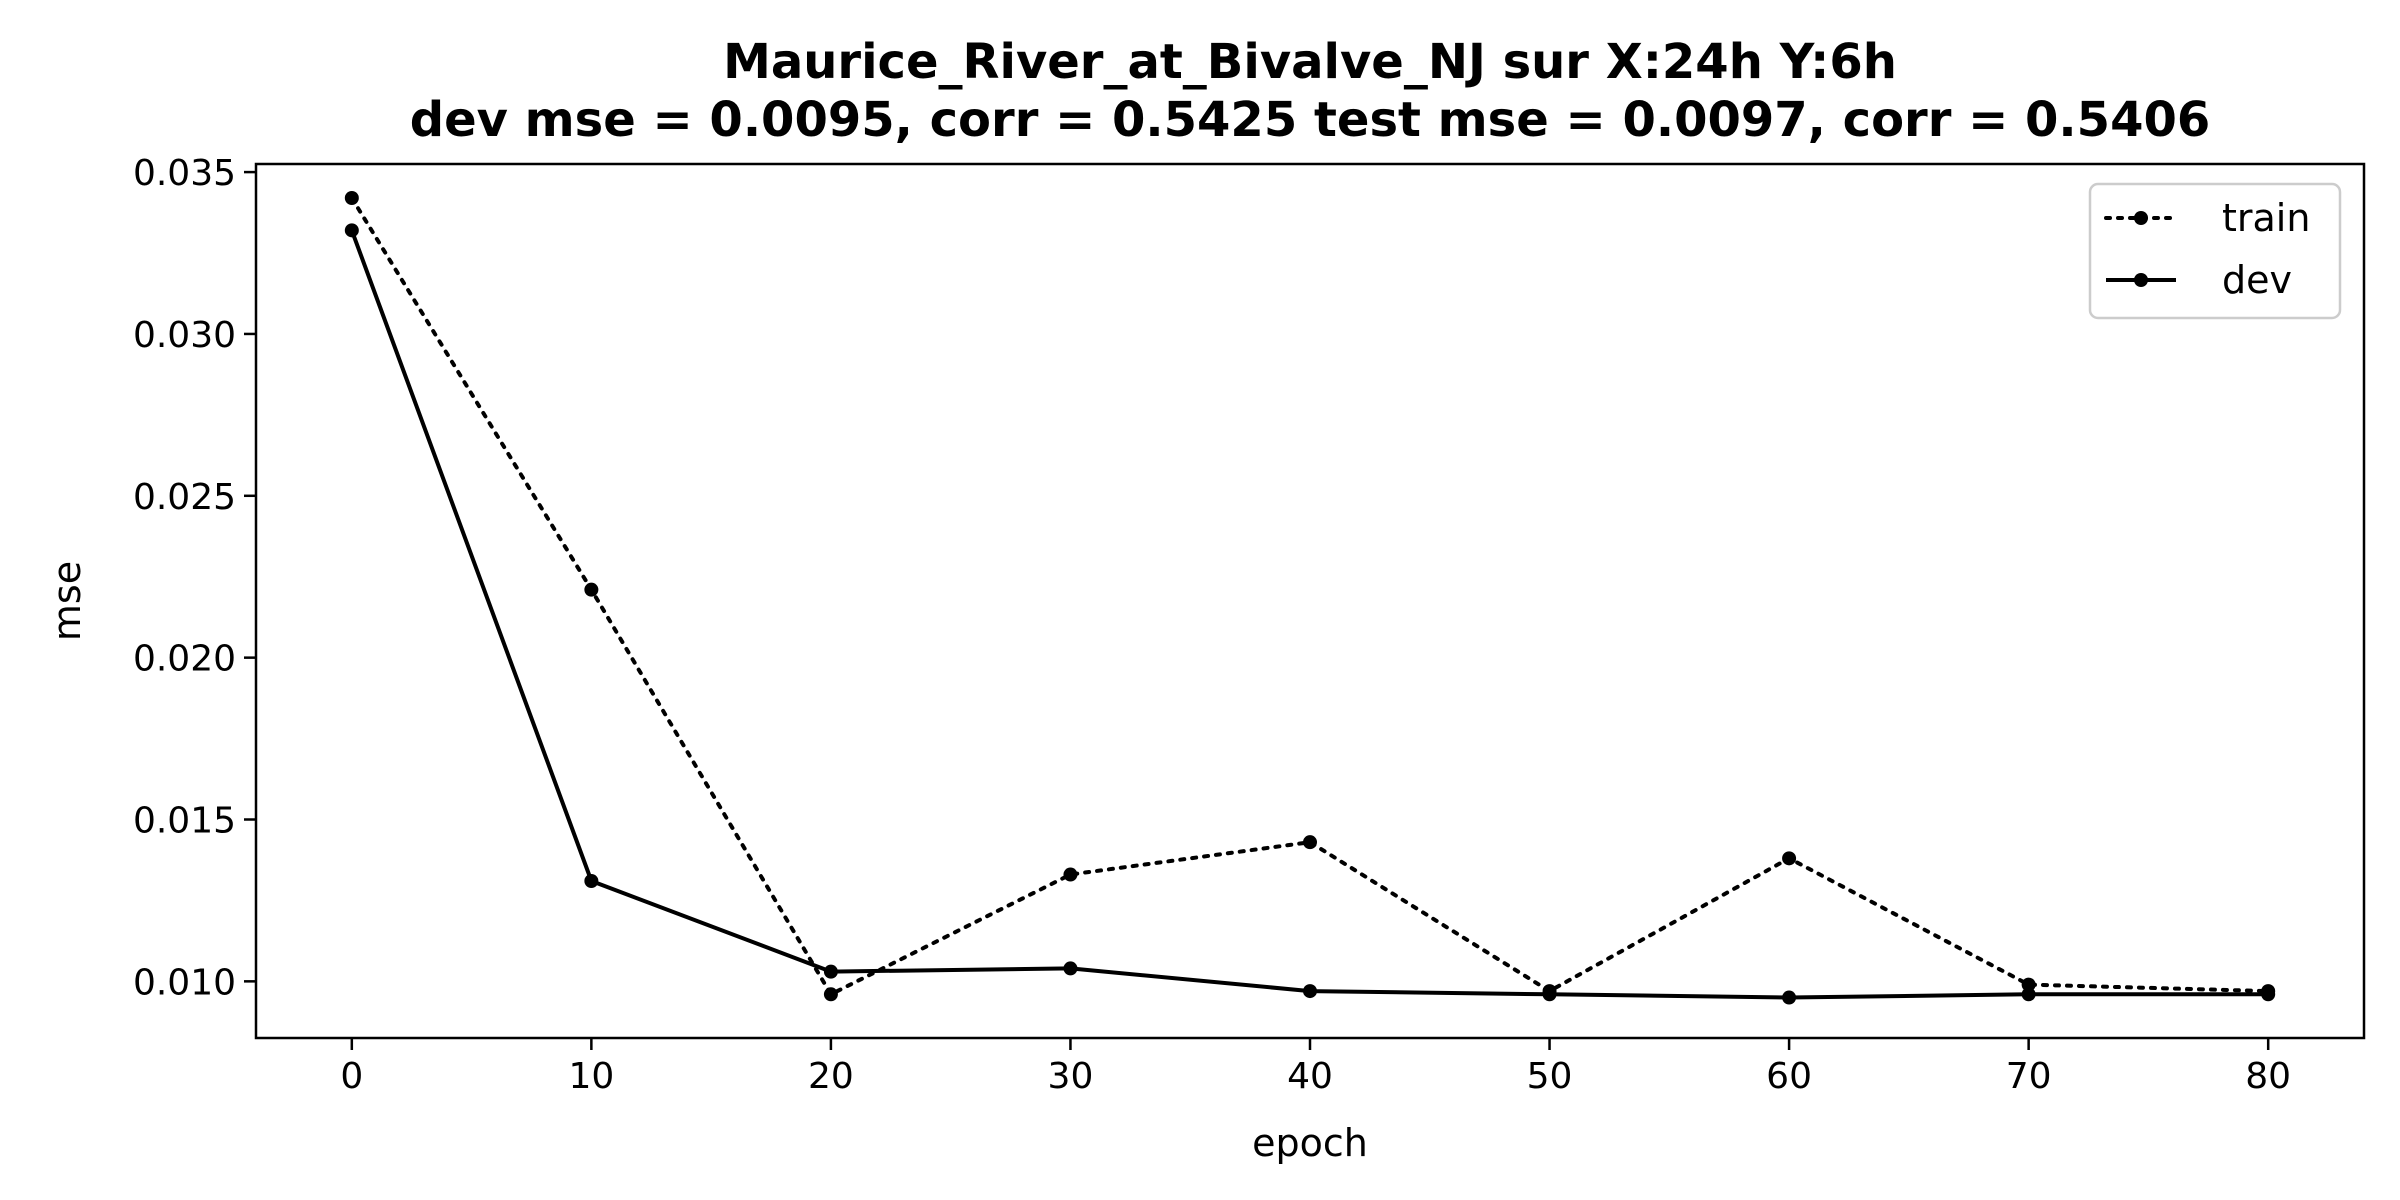 The width and height of the screenshot is (2400, 1200). I want to click on y-tick-label: 0.025, so click(184, 497).